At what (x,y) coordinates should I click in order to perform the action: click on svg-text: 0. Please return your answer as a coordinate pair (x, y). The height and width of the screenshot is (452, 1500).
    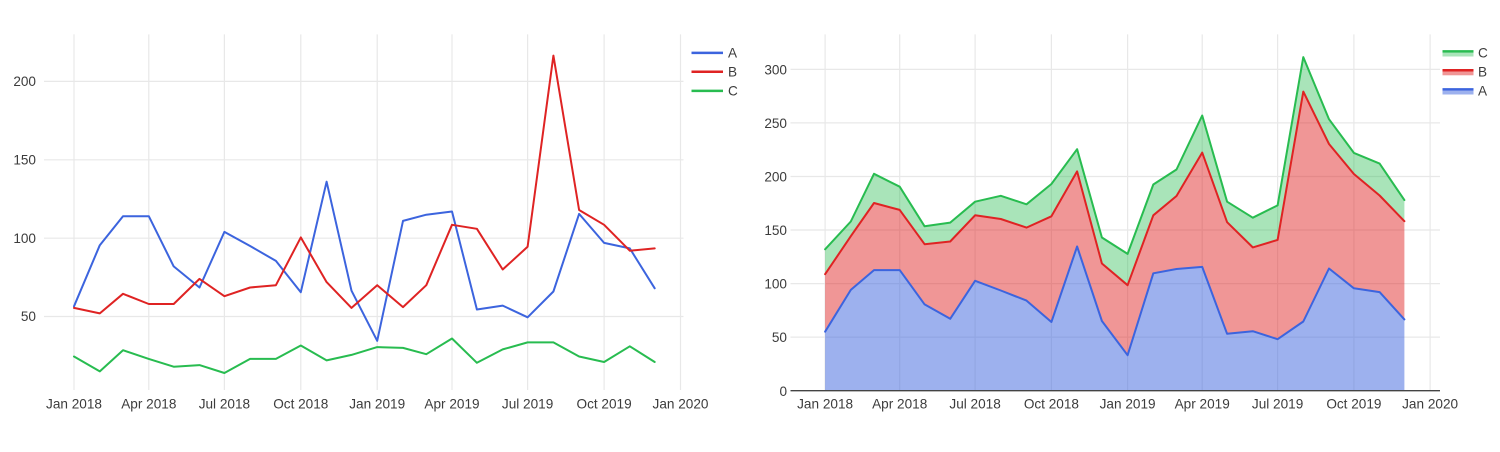
    Looking at the image, I should click on (783, 391).